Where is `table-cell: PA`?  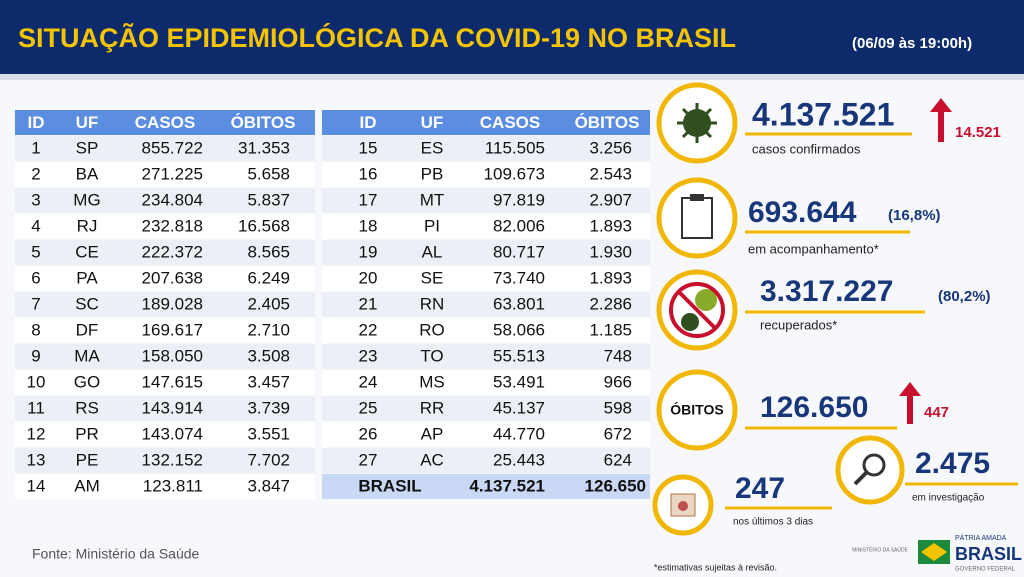
table-cell: PA is located at coordinates (87, 277).